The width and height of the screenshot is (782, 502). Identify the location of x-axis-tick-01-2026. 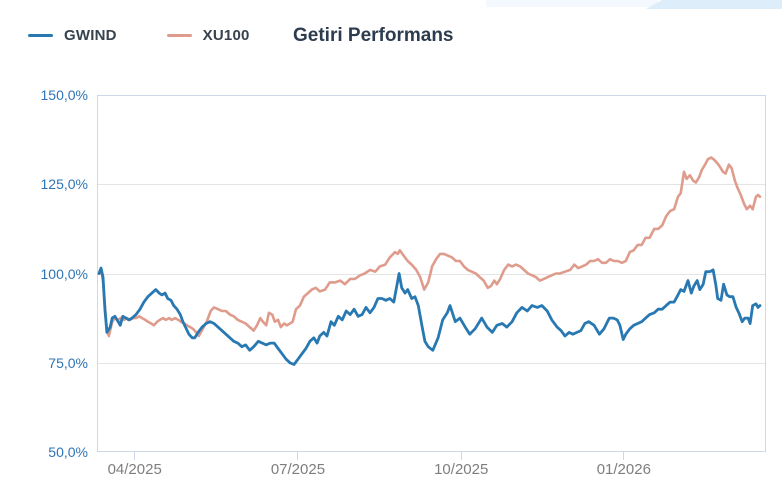
(624, 456).